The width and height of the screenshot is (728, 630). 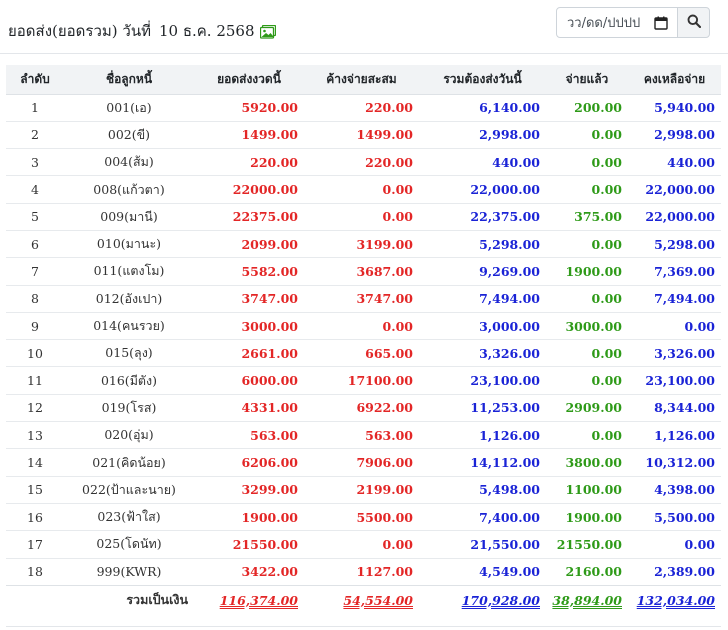 I want to click on debtor-name: 011(แตงโม), so click(x=129, y=271).